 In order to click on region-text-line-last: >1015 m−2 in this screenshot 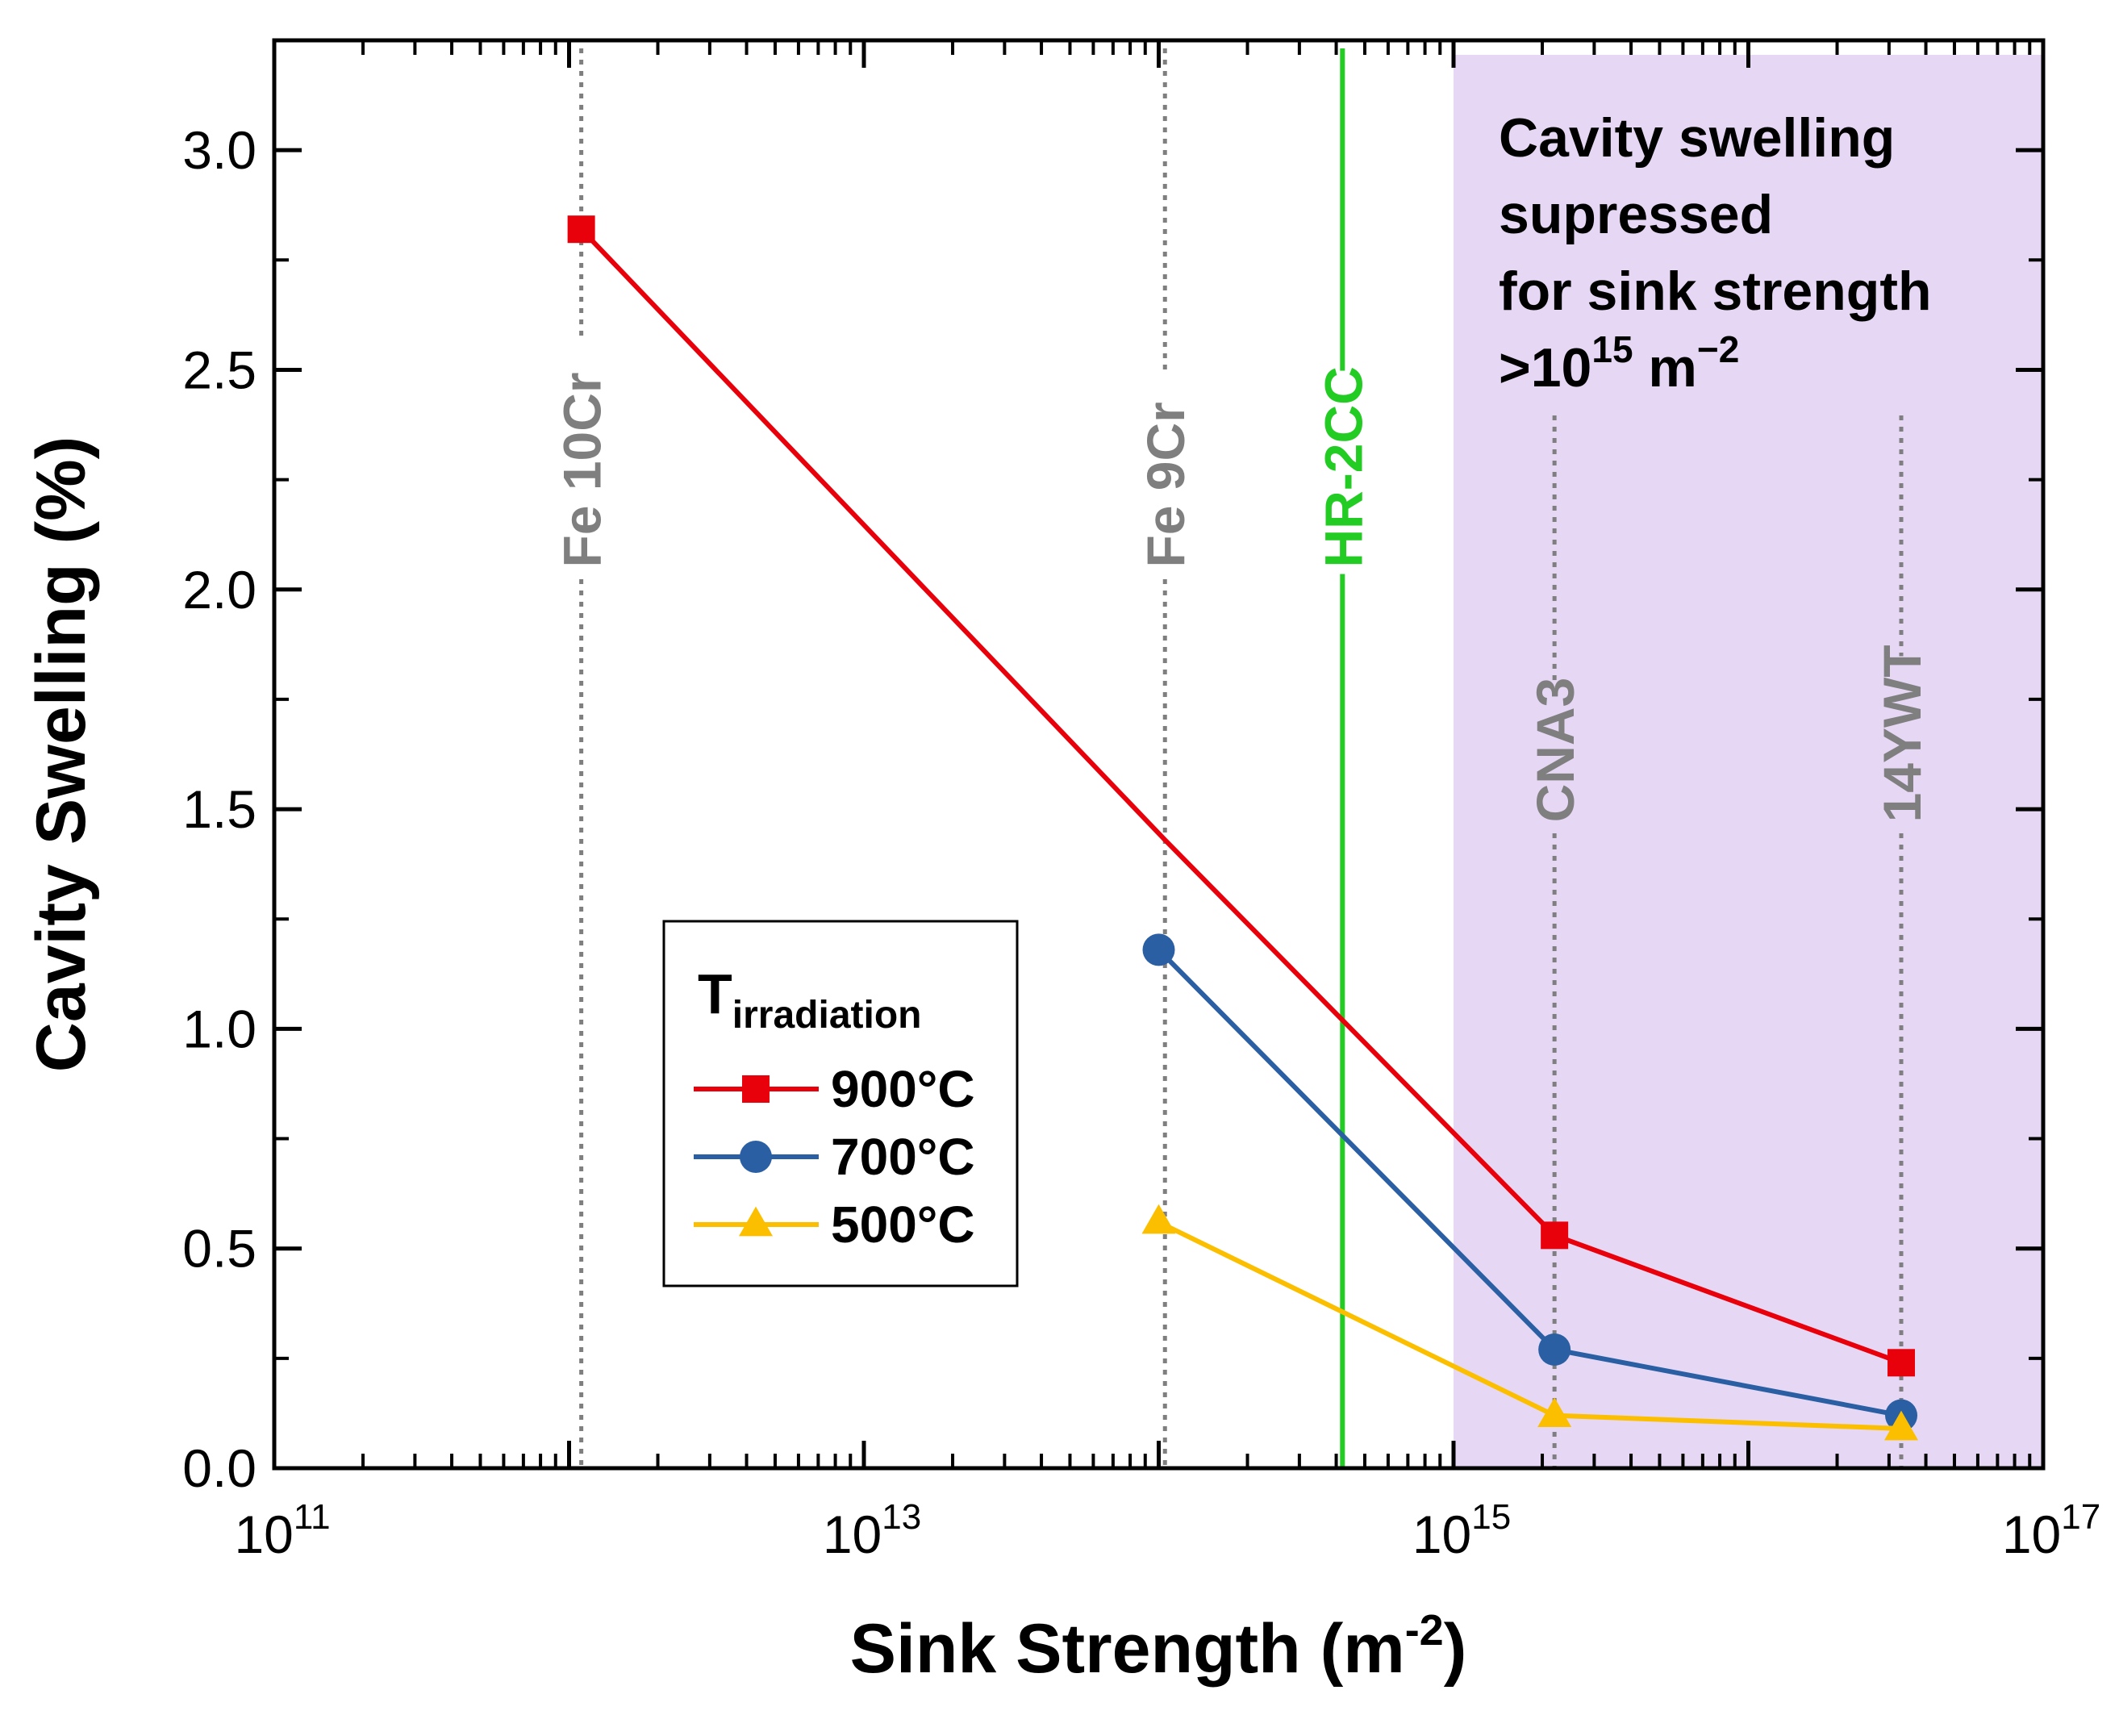, I will do `click(1619, 364)`.